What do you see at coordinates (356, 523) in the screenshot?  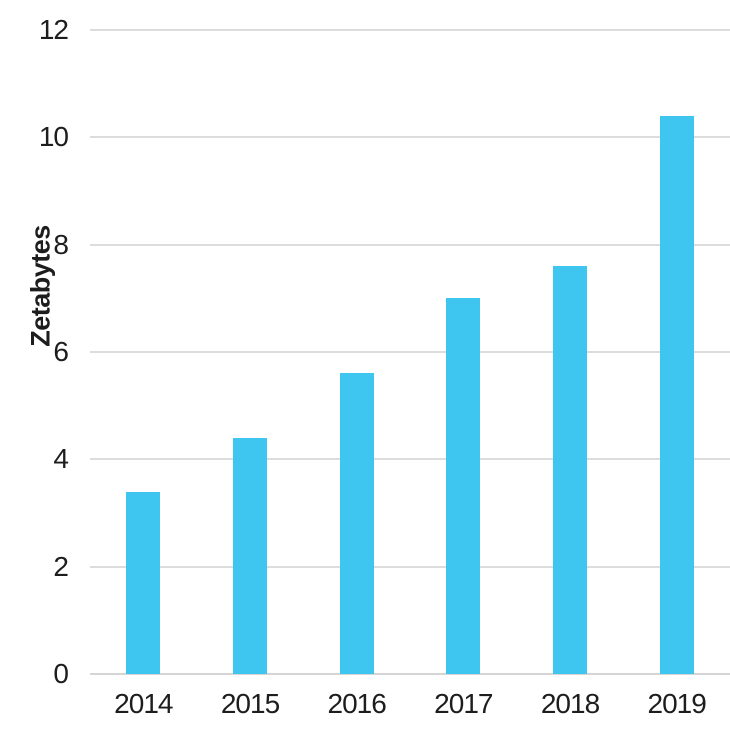 I see `bar-2016` at bounding box center [356, 523].